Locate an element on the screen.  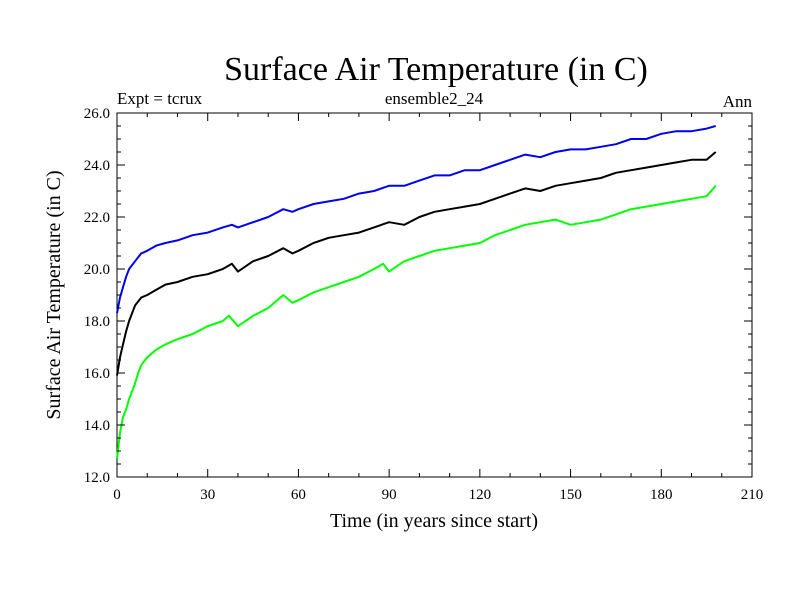
y-tick-label: 26.0 is located at coordinates (97, 114).